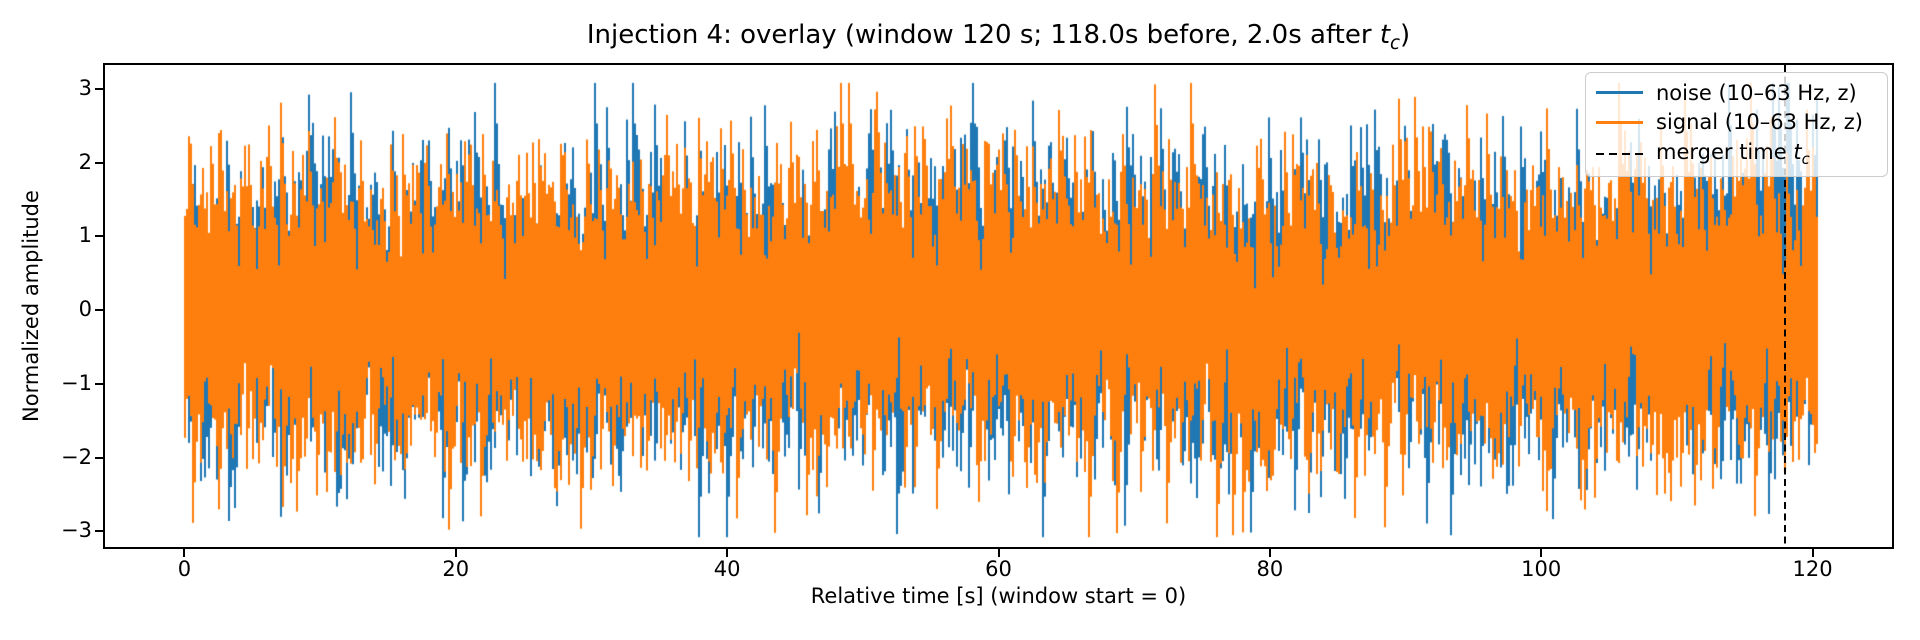  Describe the element at coordinates (85, 309) in the screenshot. I see `y-tick-label: 0` at that location.